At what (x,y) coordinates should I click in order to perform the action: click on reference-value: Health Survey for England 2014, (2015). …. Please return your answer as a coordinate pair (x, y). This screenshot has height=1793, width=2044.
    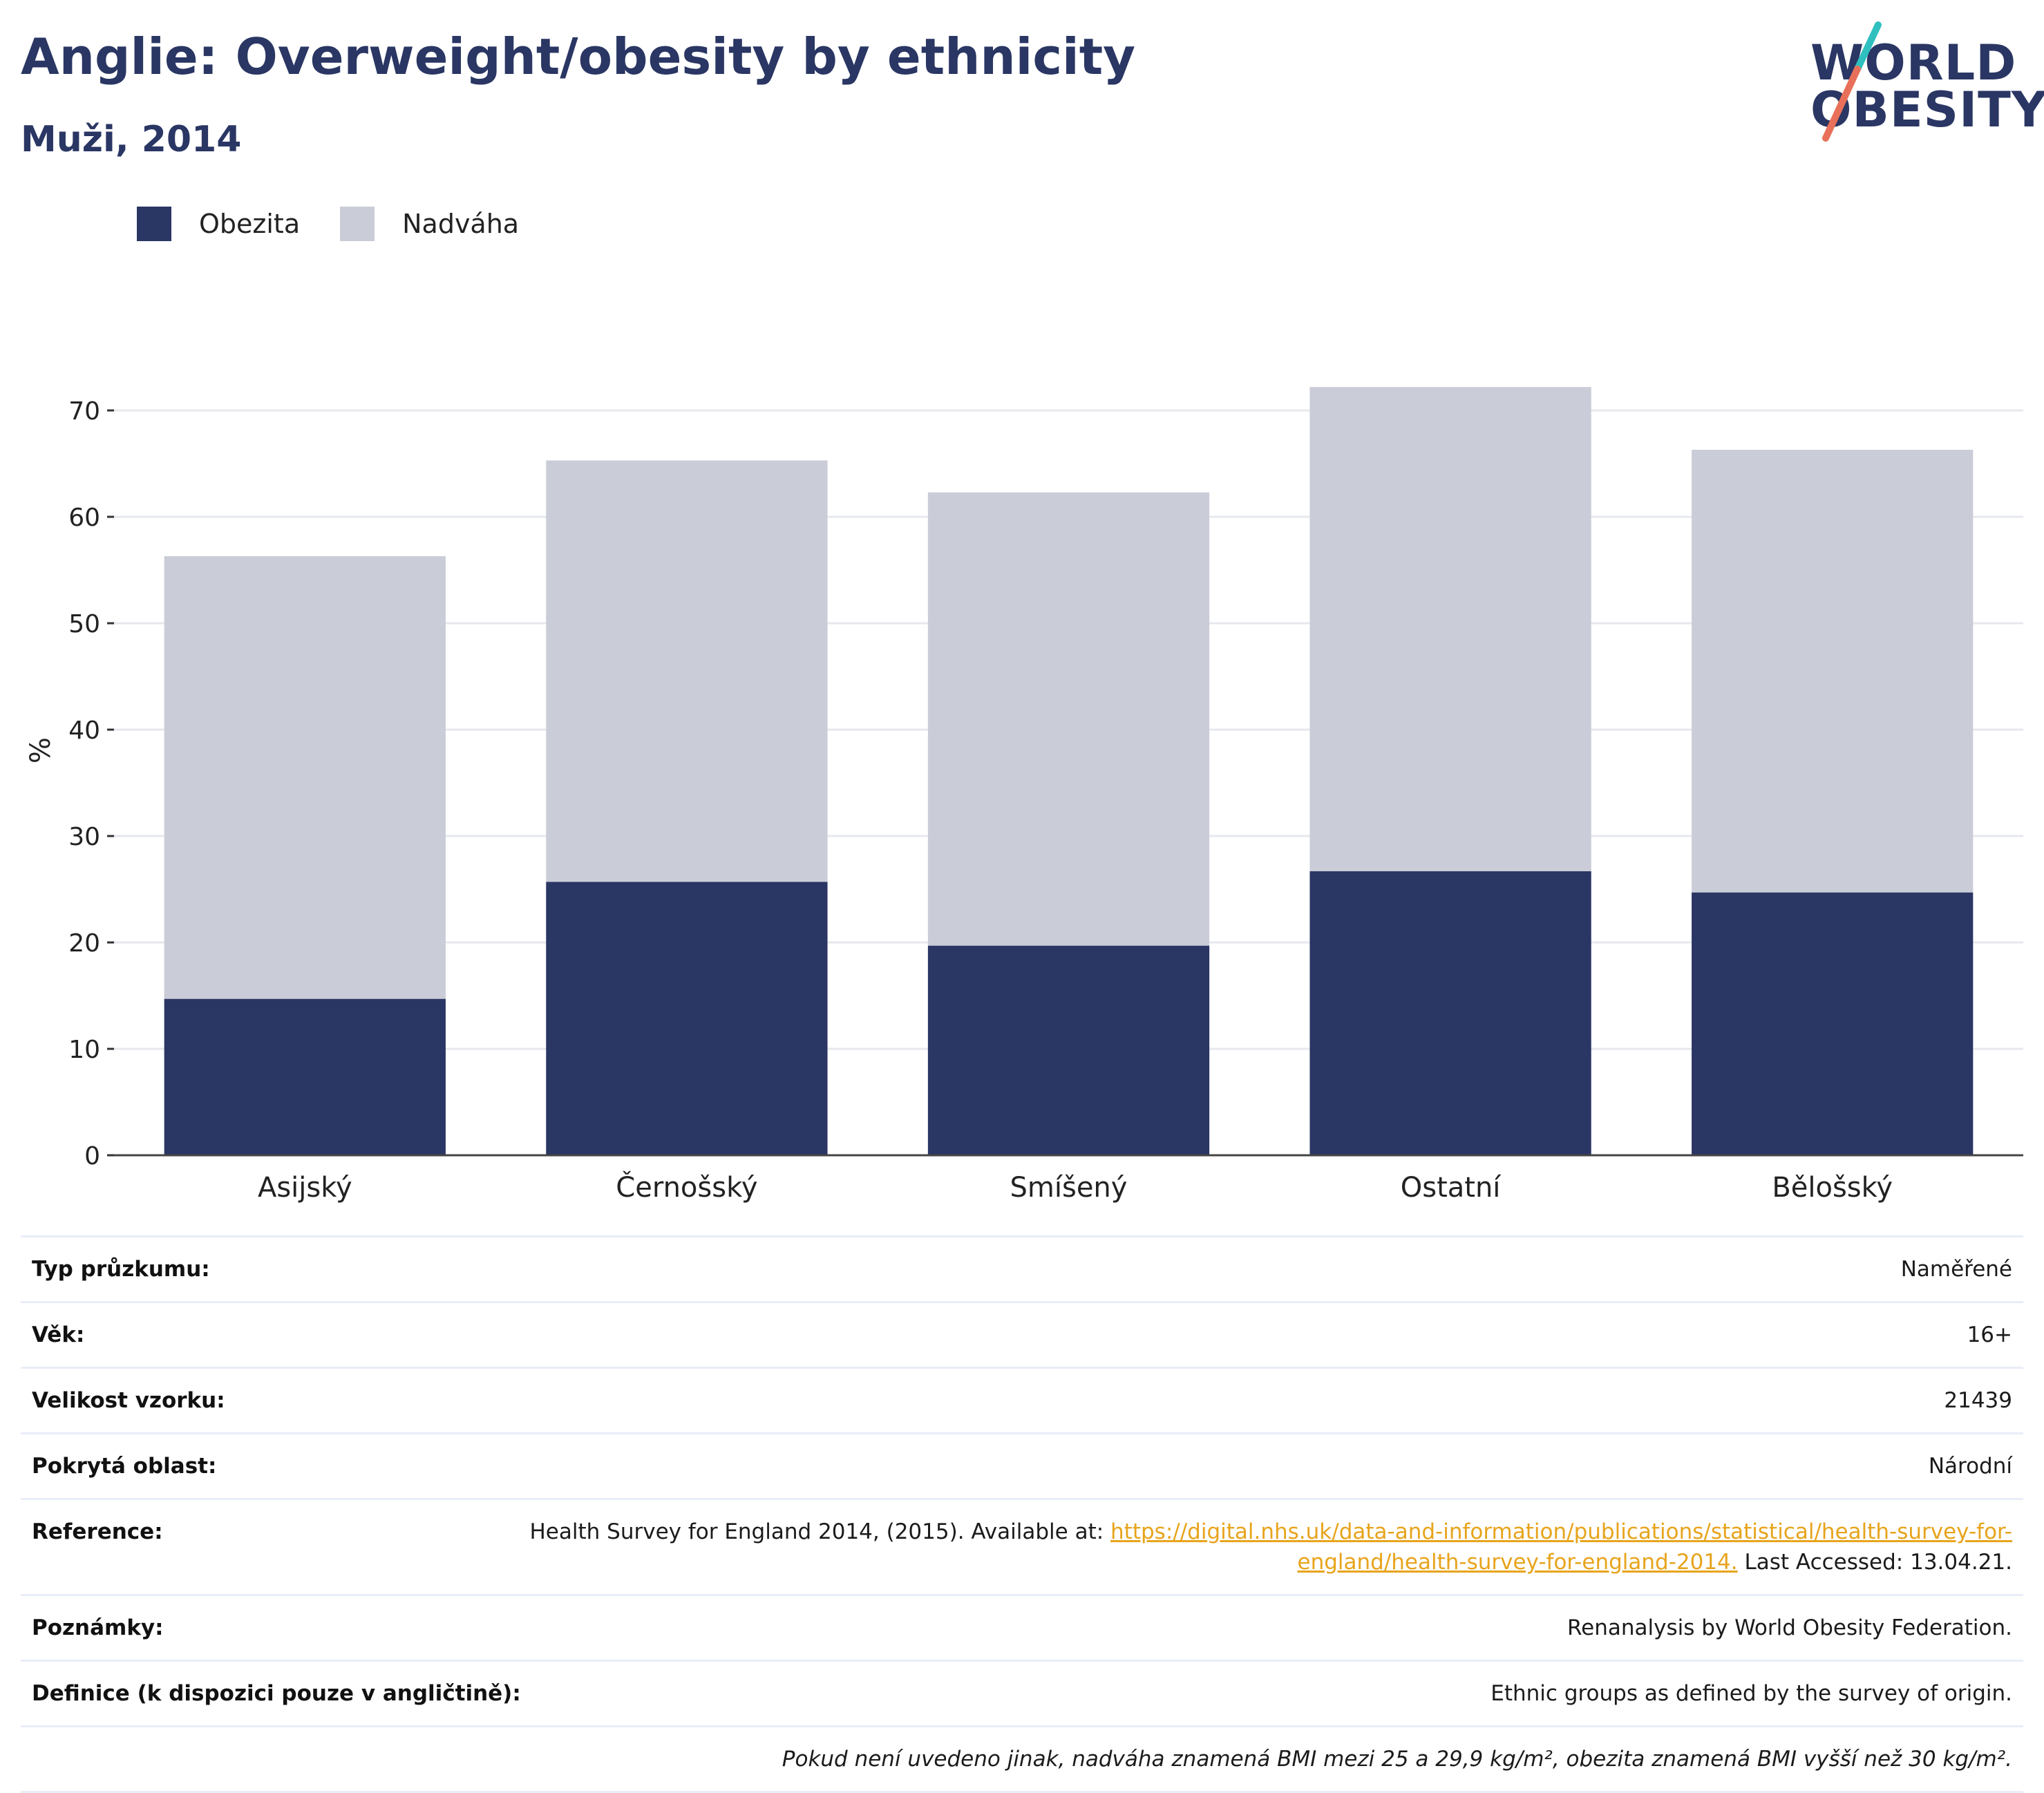
    Looking at the image, I should click on (1266, 1547).